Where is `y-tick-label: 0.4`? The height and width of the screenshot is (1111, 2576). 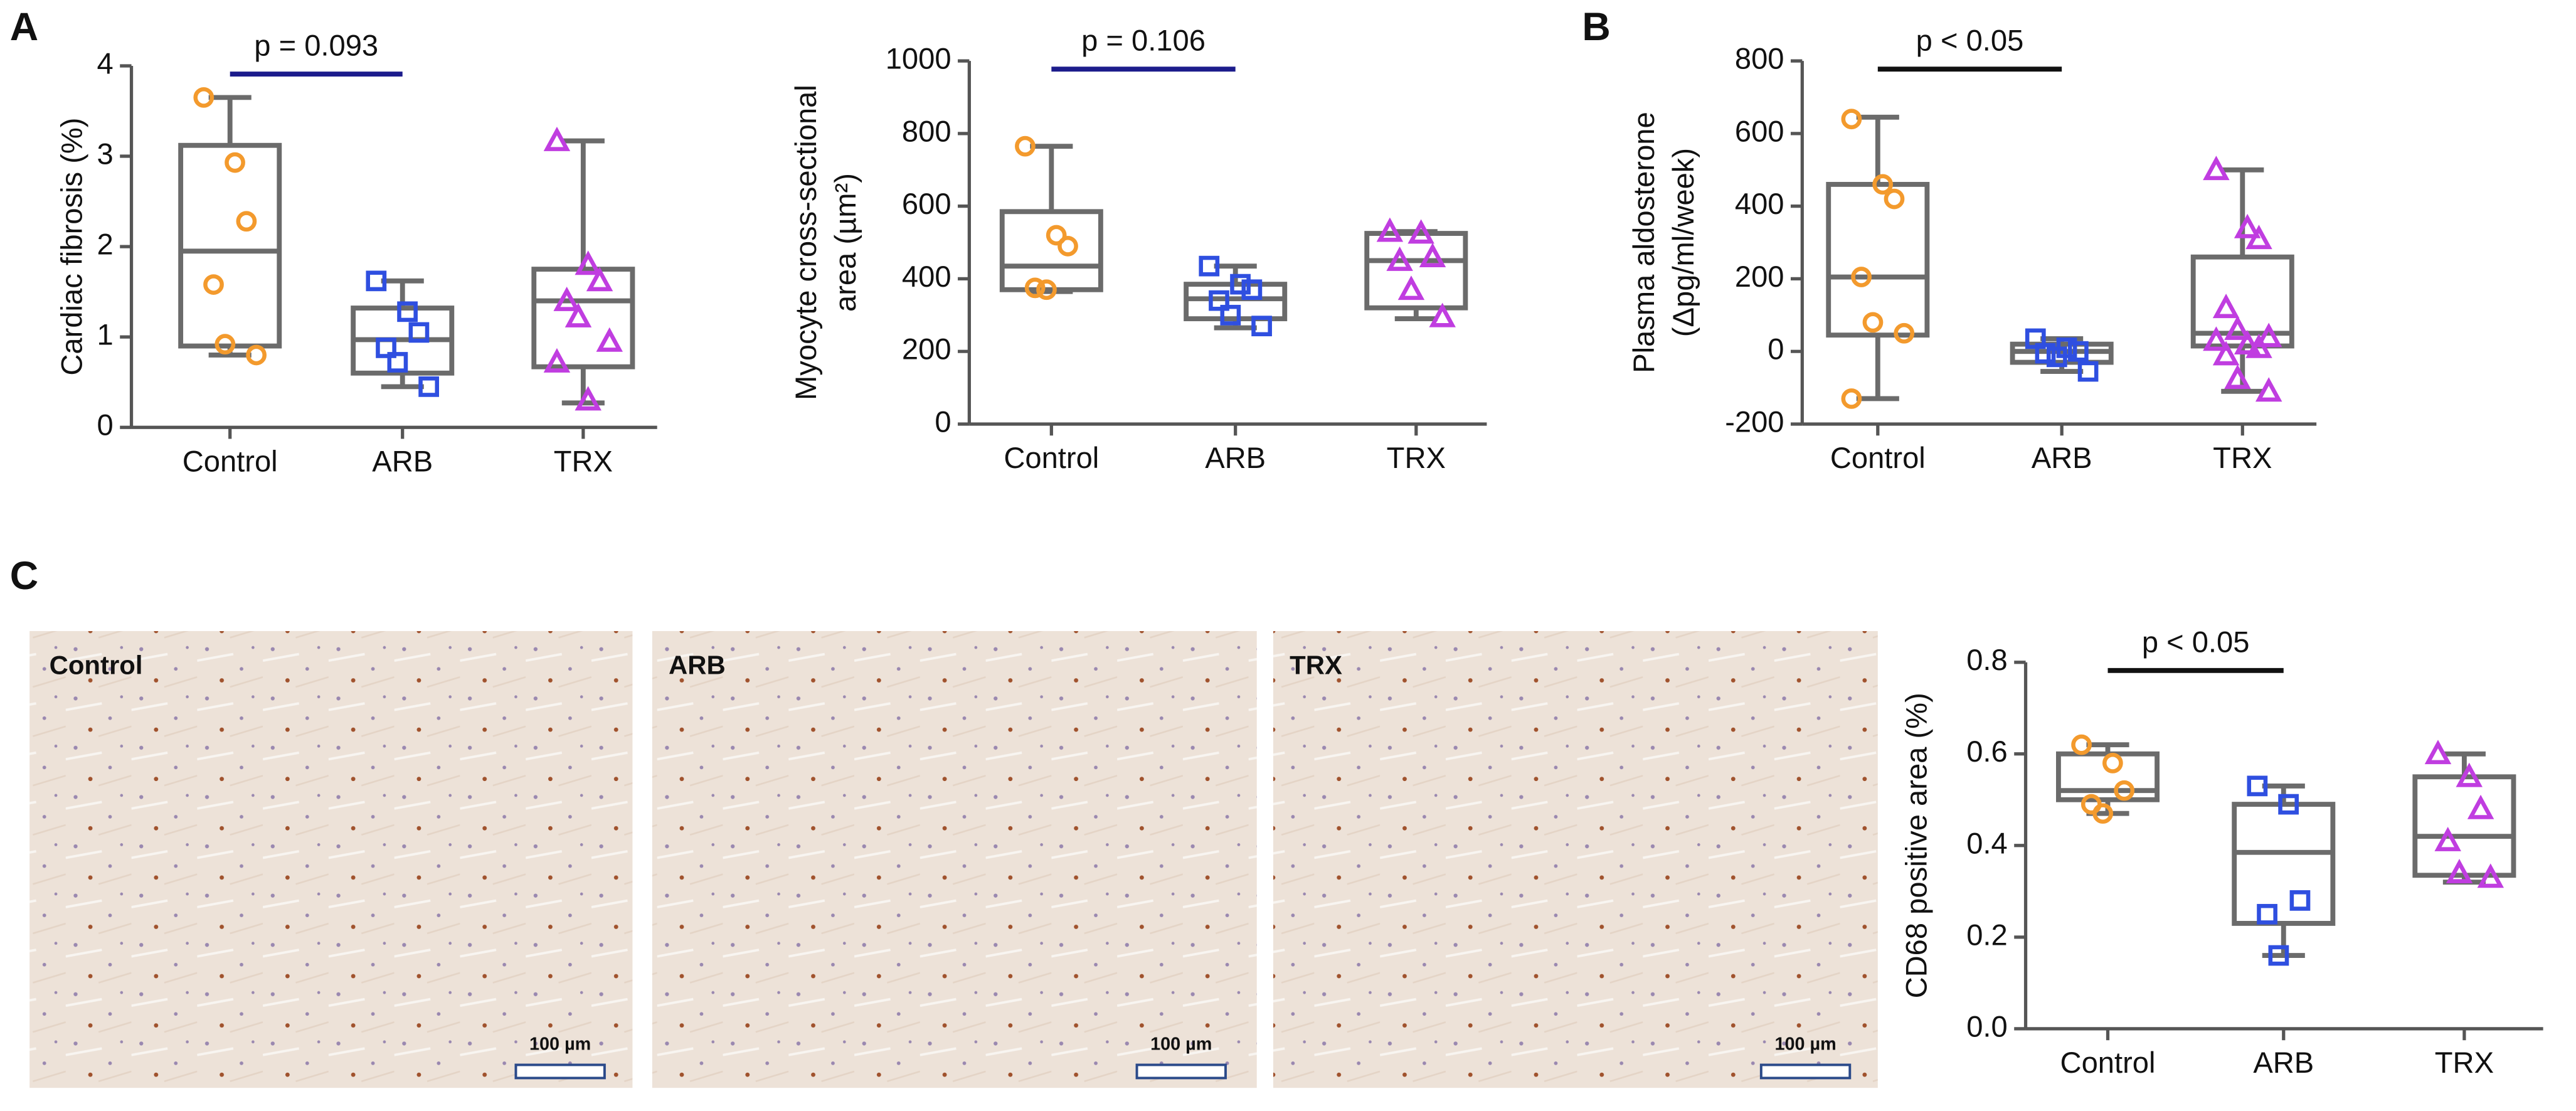
y-tick-label: 0.4 is located at coordinates (1987, 842).